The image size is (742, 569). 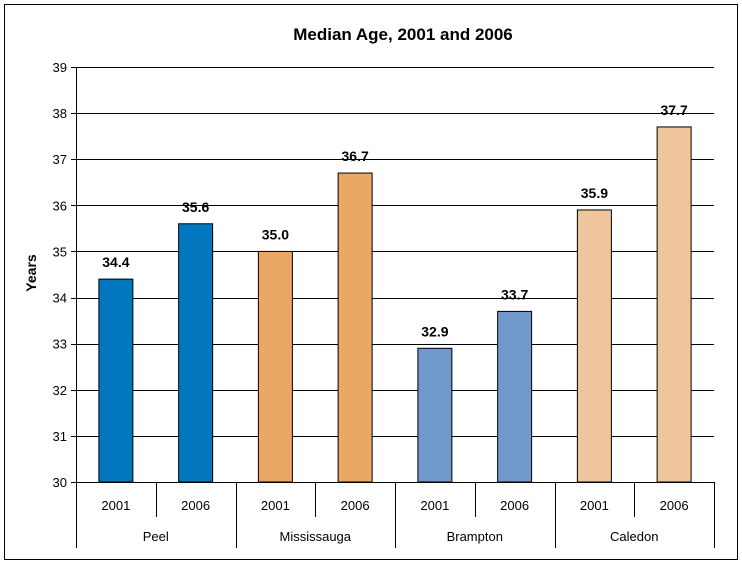 I want to click on data-label: 37.7, so click(x=674, y=110).